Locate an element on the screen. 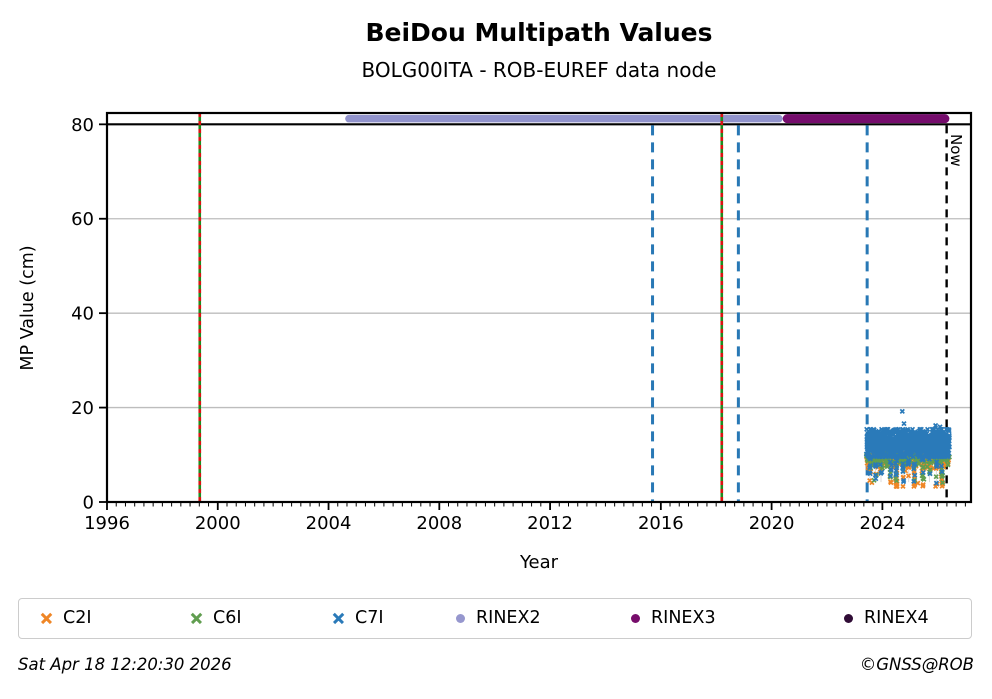 The image size is (992, 699). svg-text: 2016 is located at coordinates (661, 523).